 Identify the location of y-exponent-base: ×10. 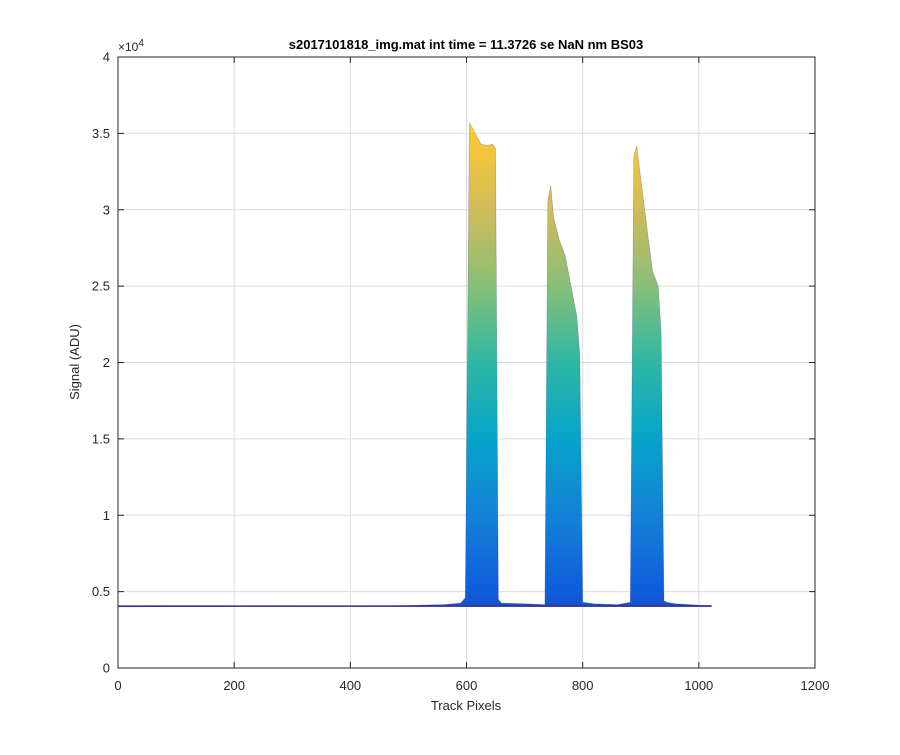
(128, 47).